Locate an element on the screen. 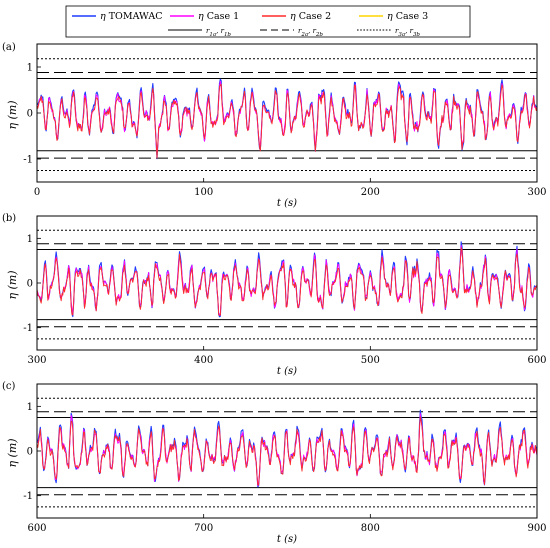 This screenshot has width=550, height=548. legend-frame is located at coordinates (268, 21).